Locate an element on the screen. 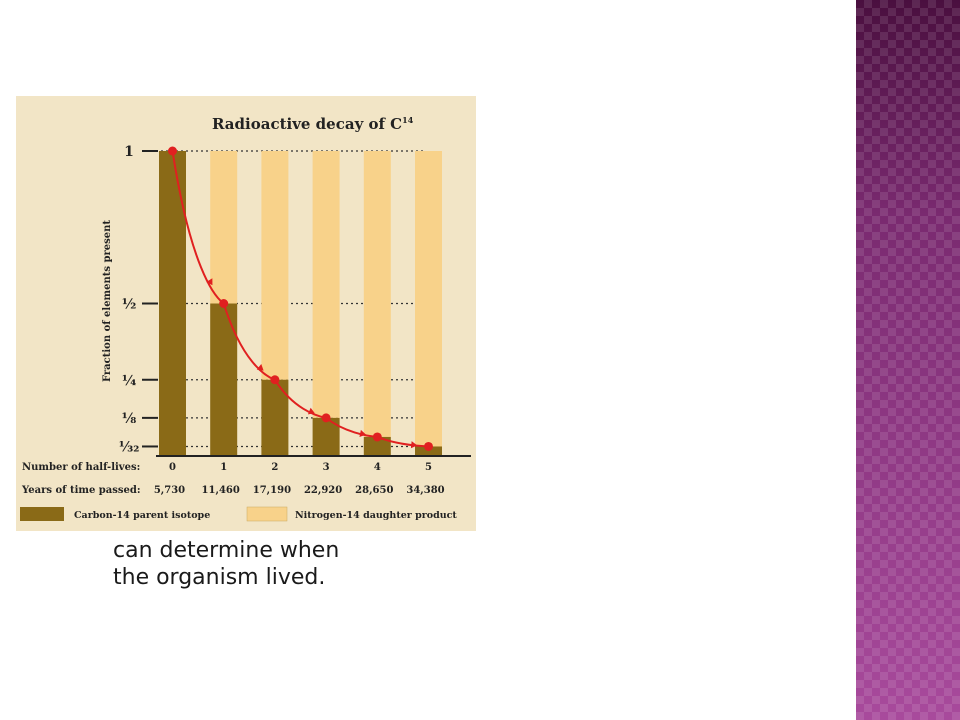  y-axis-title: Fraction of elements present is located at coordinates (107, 301).